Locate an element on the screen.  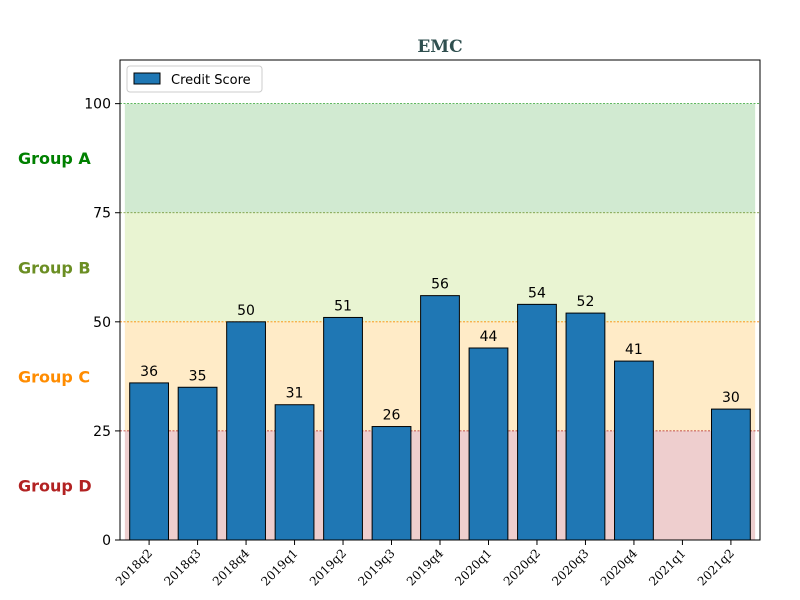
x-tick-label: 2021q1 is located at coordinates (667, 567).